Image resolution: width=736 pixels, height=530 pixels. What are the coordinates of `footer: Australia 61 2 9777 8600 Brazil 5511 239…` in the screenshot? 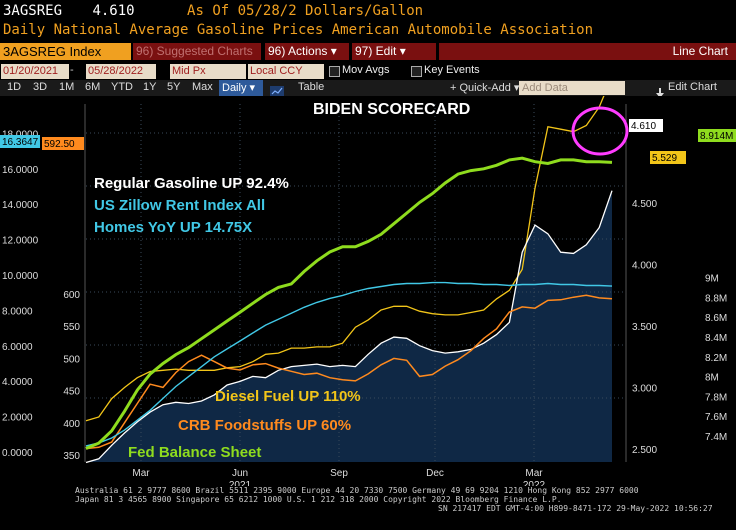 It's located at (368, 508).